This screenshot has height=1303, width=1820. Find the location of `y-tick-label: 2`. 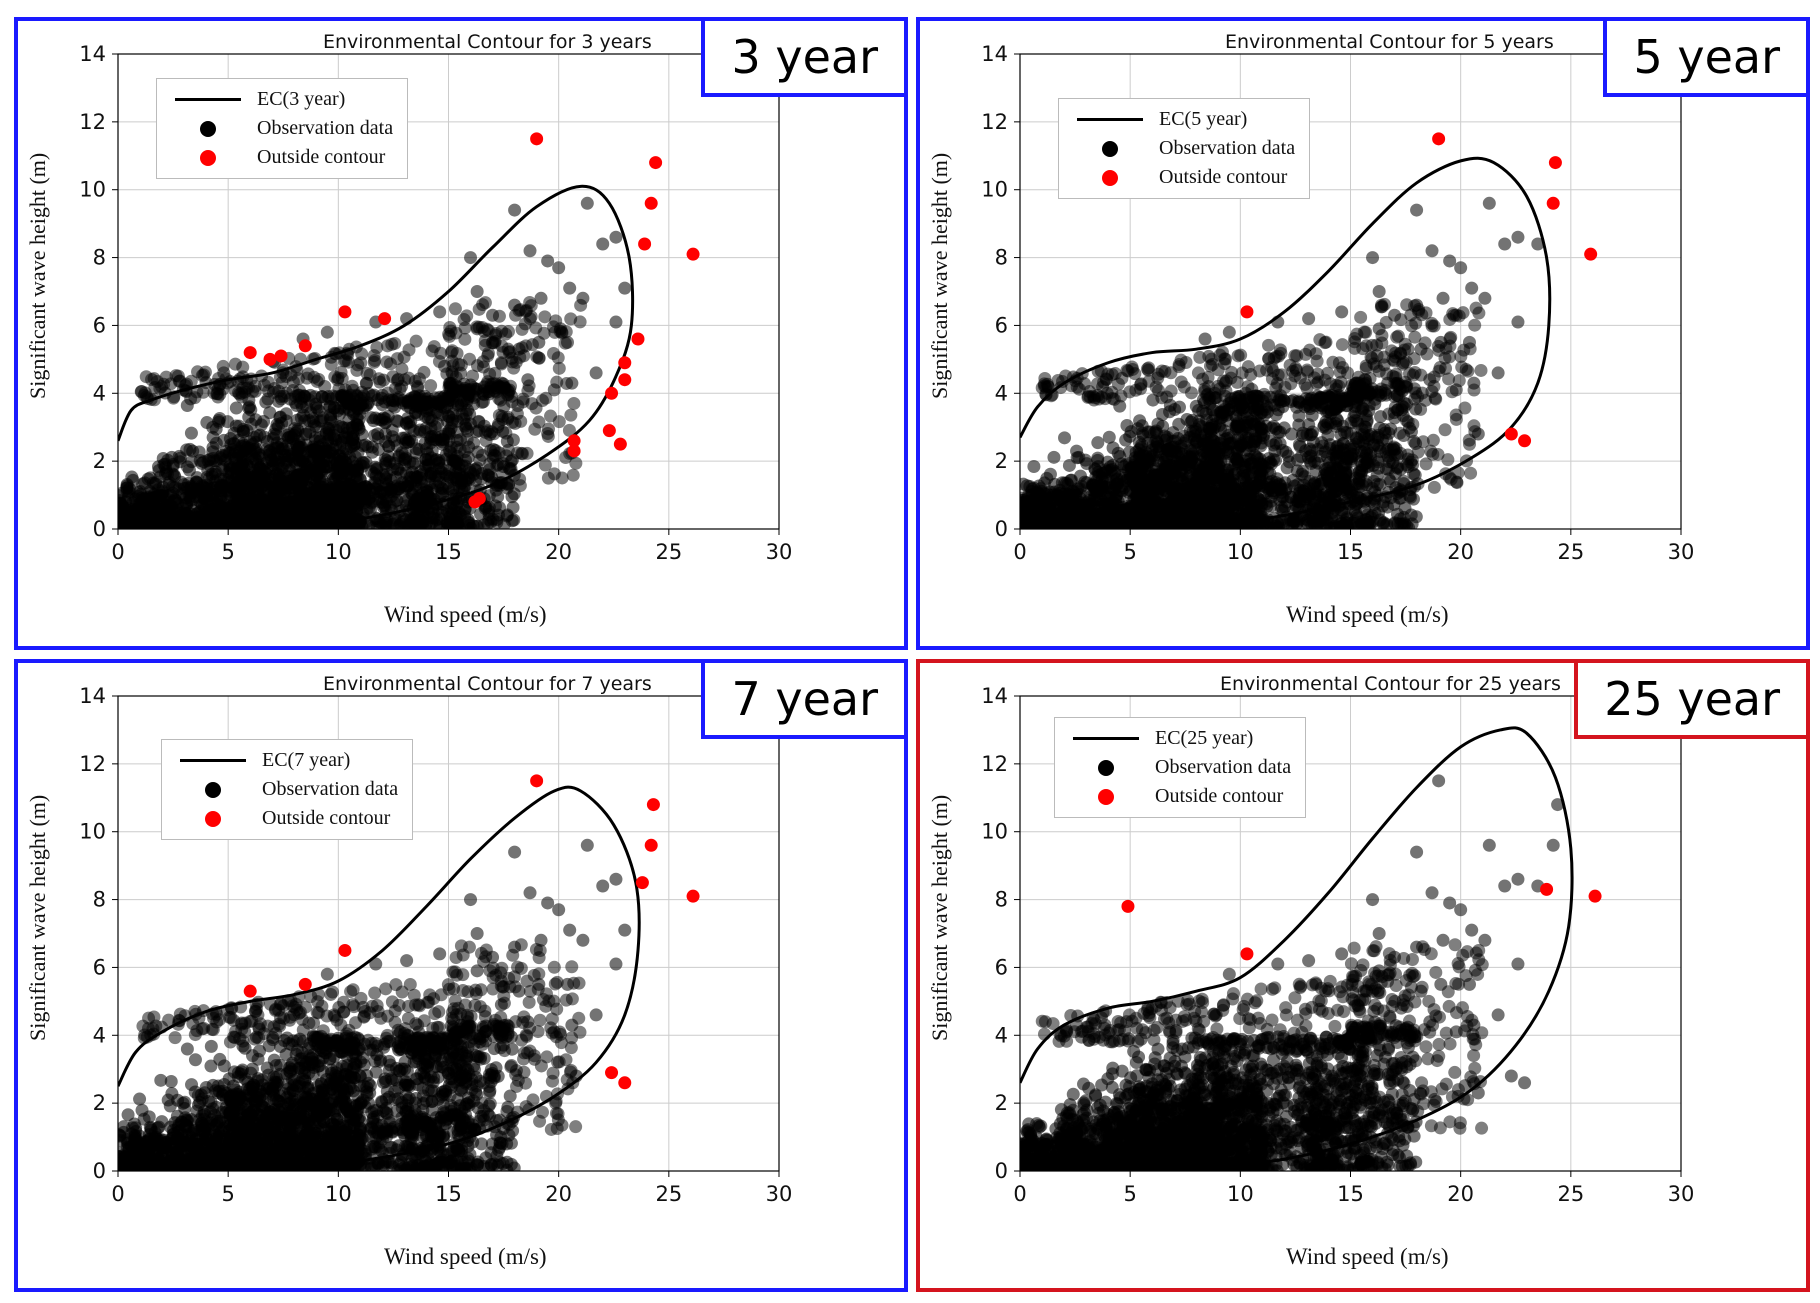

y-tick-label: 2 is located at coordinates (99, 461).